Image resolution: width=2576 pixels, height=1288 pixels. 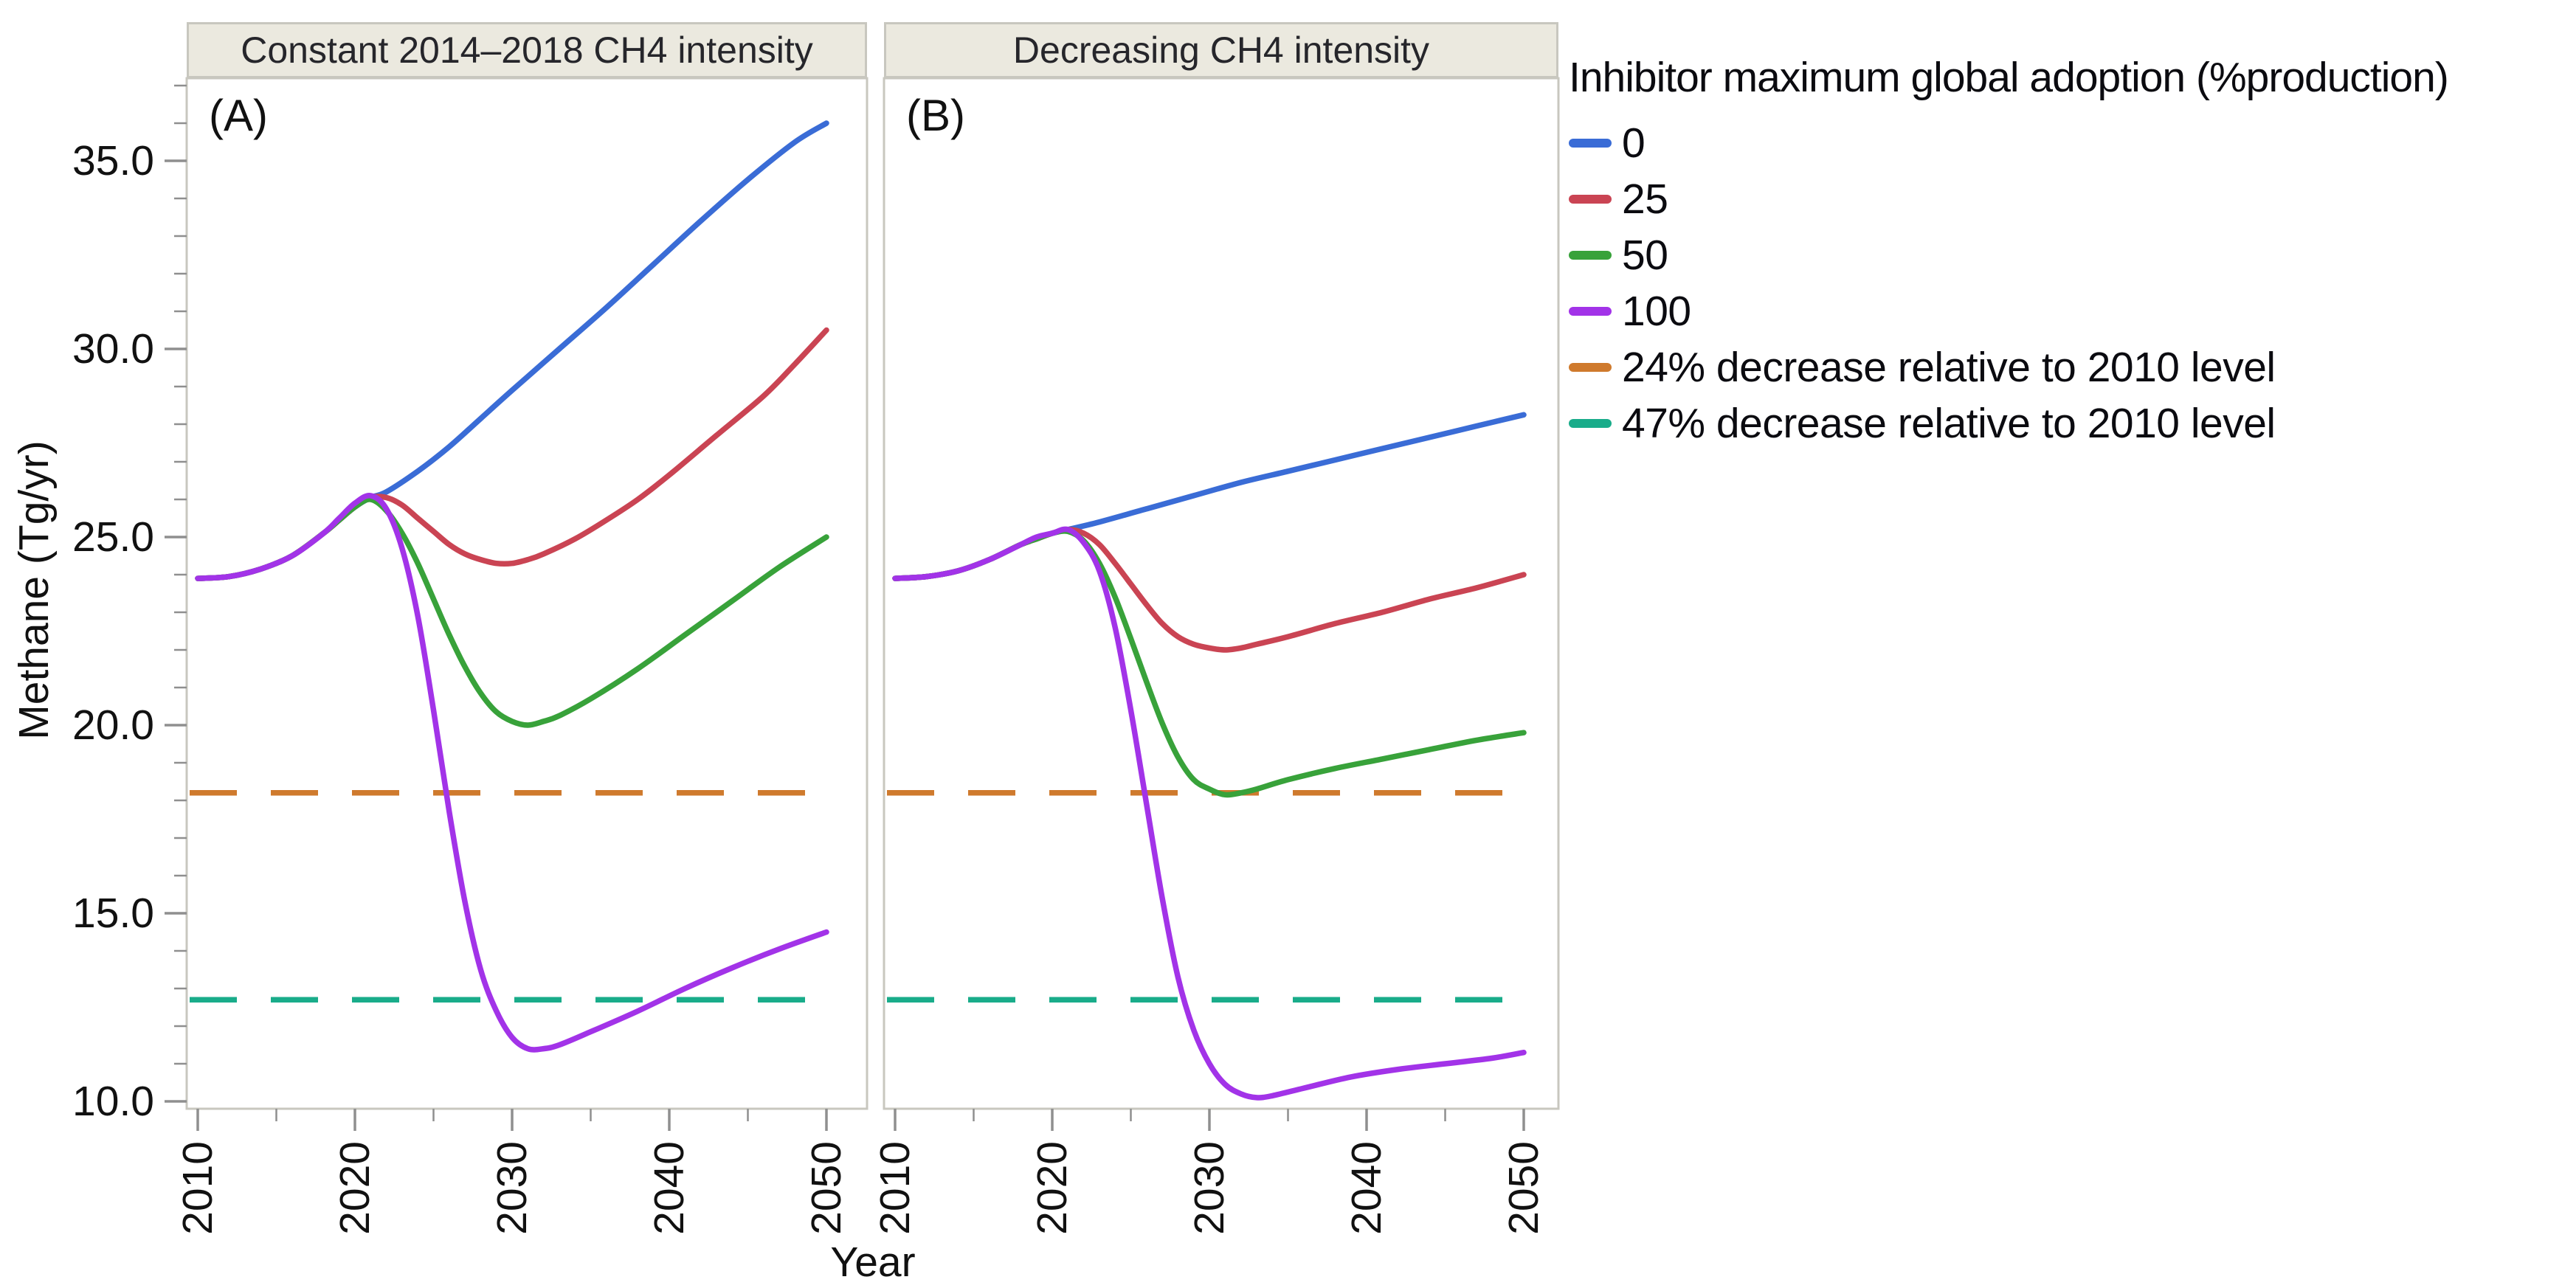 I want to click on legend-label: 25, so click(x=1645, y=200).